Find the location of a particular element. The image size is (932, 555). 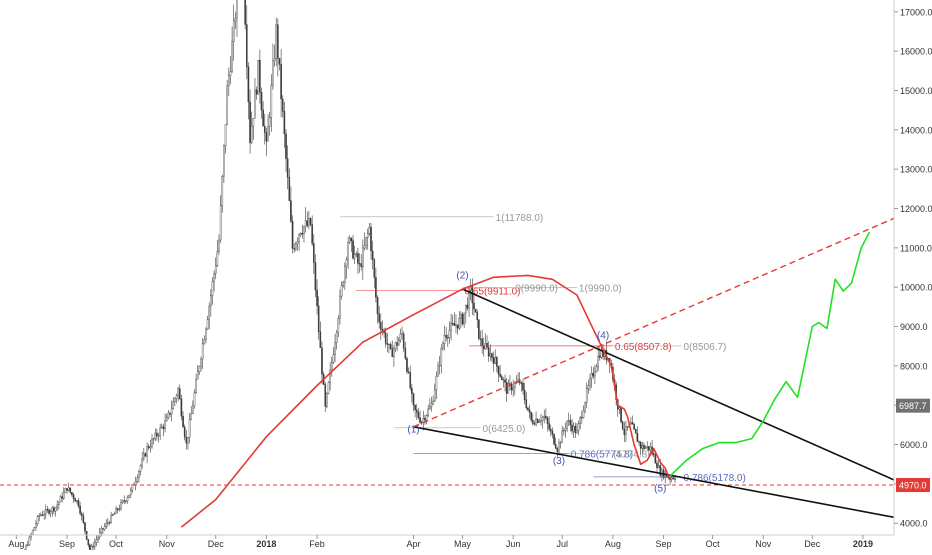

wave-labels: (1) (2) (3) (4) (5) is located at coordinates (536, 383).